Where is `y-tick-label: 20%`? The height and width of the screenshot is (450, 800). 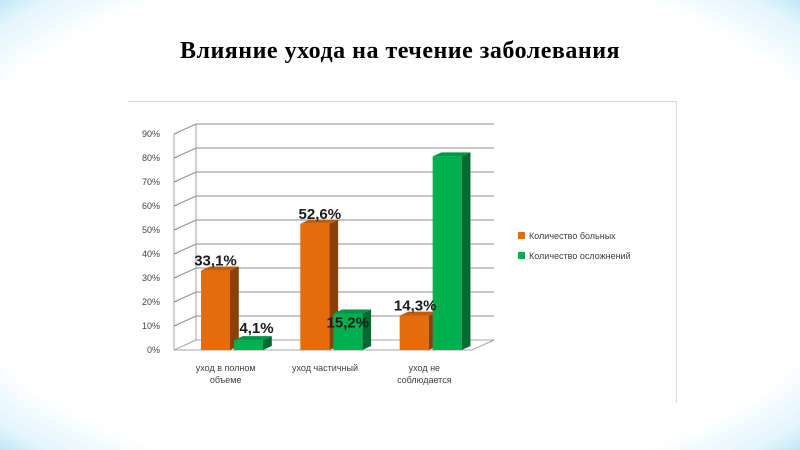
y-tick-label: 20% is located at coordinates (151, 302).